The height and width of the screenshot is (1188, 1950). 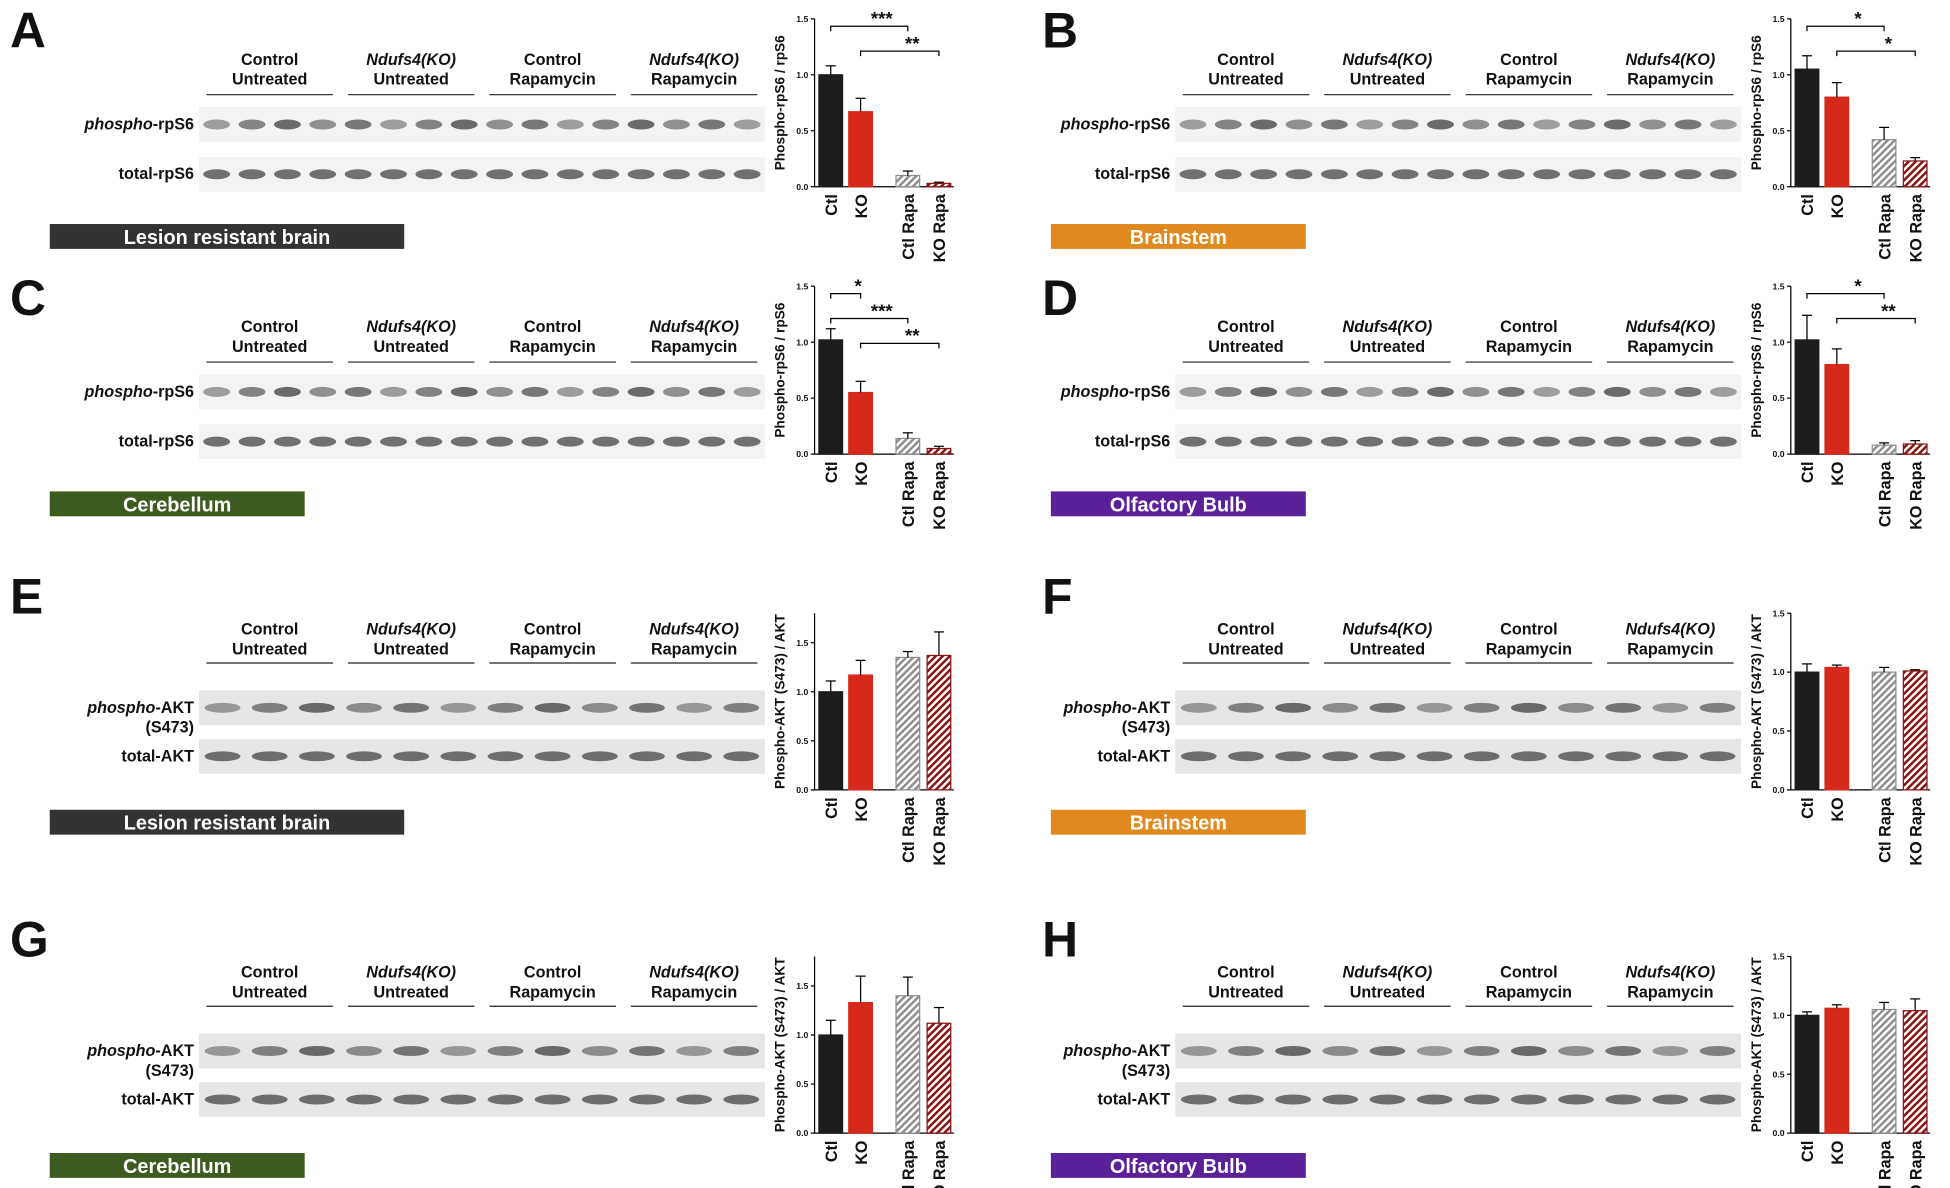 What do you see at coordinates (1838, 809) in the screenshot?
I see `x-tick-label: KO` at bounding box center [1838, 809].